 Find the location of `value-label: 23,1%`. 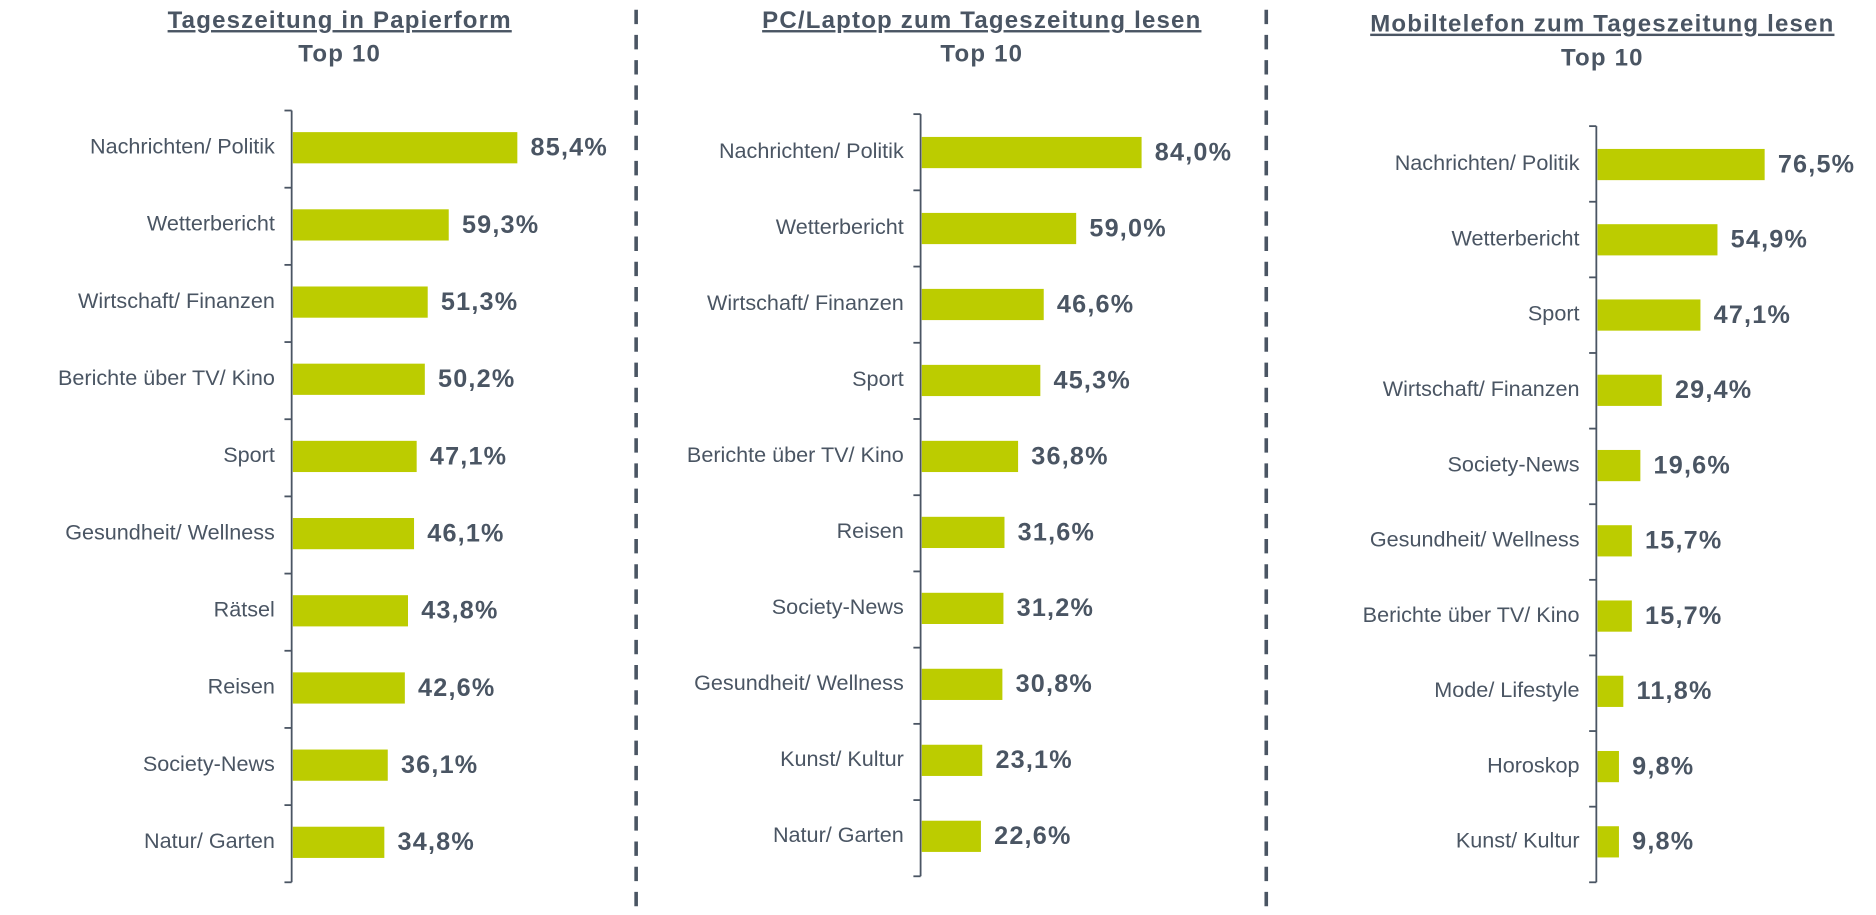

value-label: 23,1% is located at coordinates (1033, 760).